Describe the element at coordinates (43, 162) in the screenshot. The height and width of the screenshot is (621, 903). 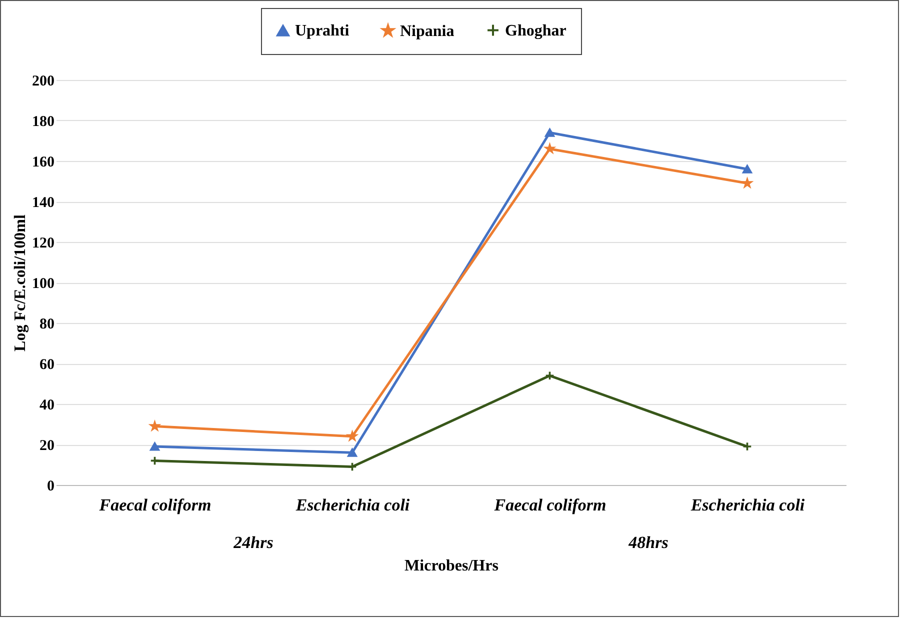
I see `y-tick-label: 160` at that location.